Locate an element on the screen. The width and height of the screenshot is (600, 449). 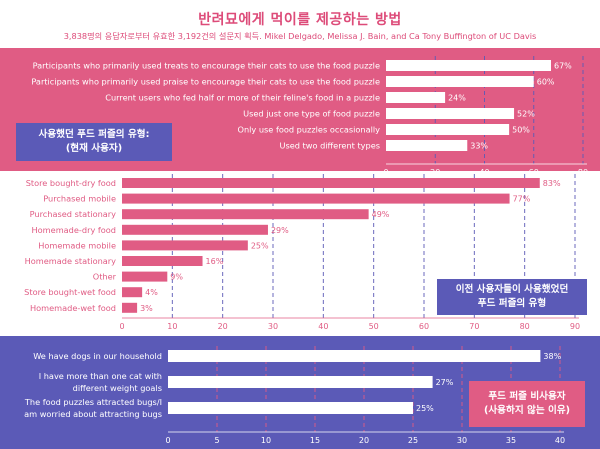
past-value-label: 16% is located at coordinates (215, 261).